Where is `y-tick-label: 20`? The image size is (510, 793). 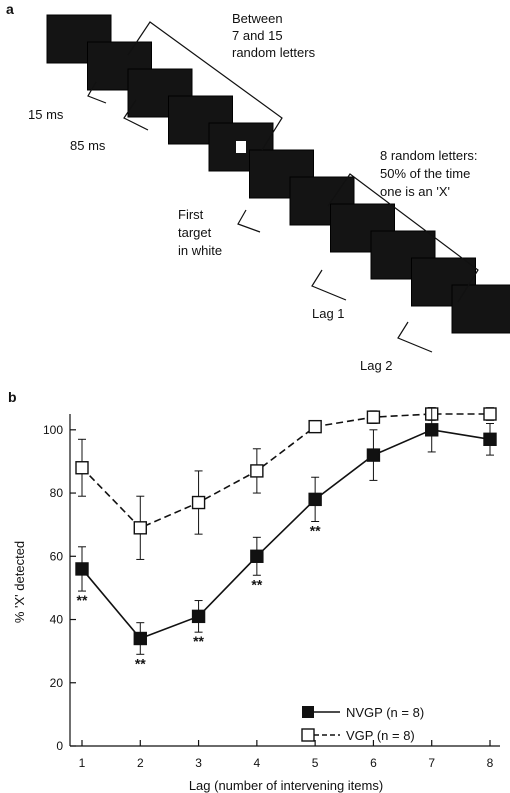
y-tick-label: 20 is located at coordinates (57, 683).